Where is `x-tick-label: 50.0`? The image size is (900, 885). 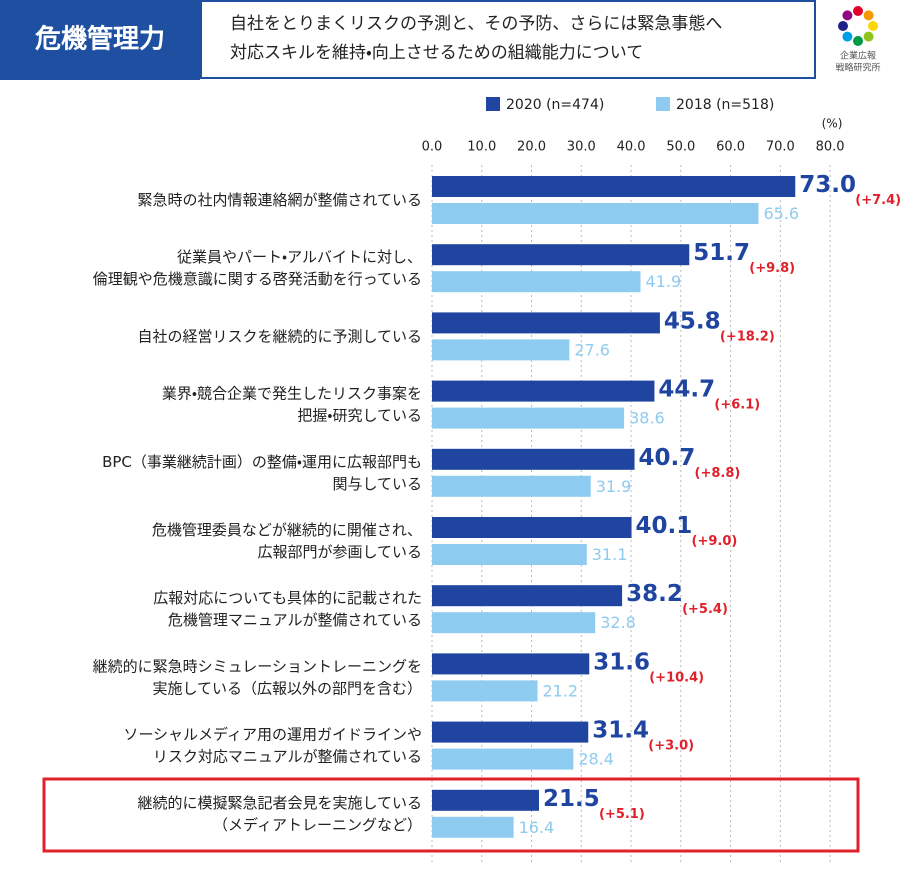
x-tick-label: 50.0 is located at coordinates (680, 147).